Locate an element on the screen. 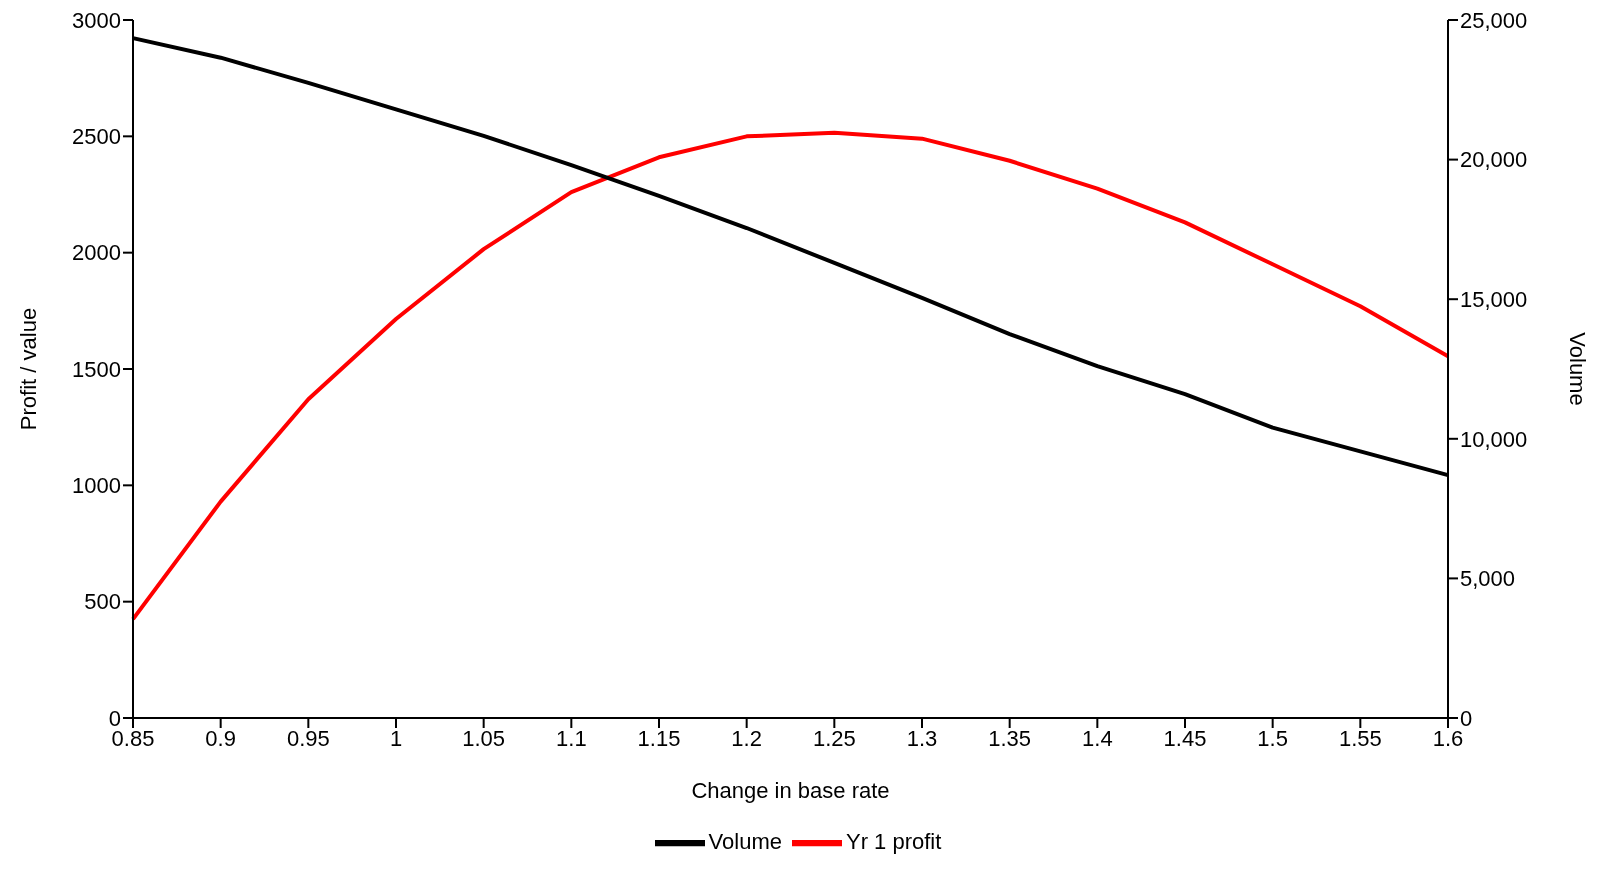  x-tick-label: 1.25 is located at coordinates (834, 738).